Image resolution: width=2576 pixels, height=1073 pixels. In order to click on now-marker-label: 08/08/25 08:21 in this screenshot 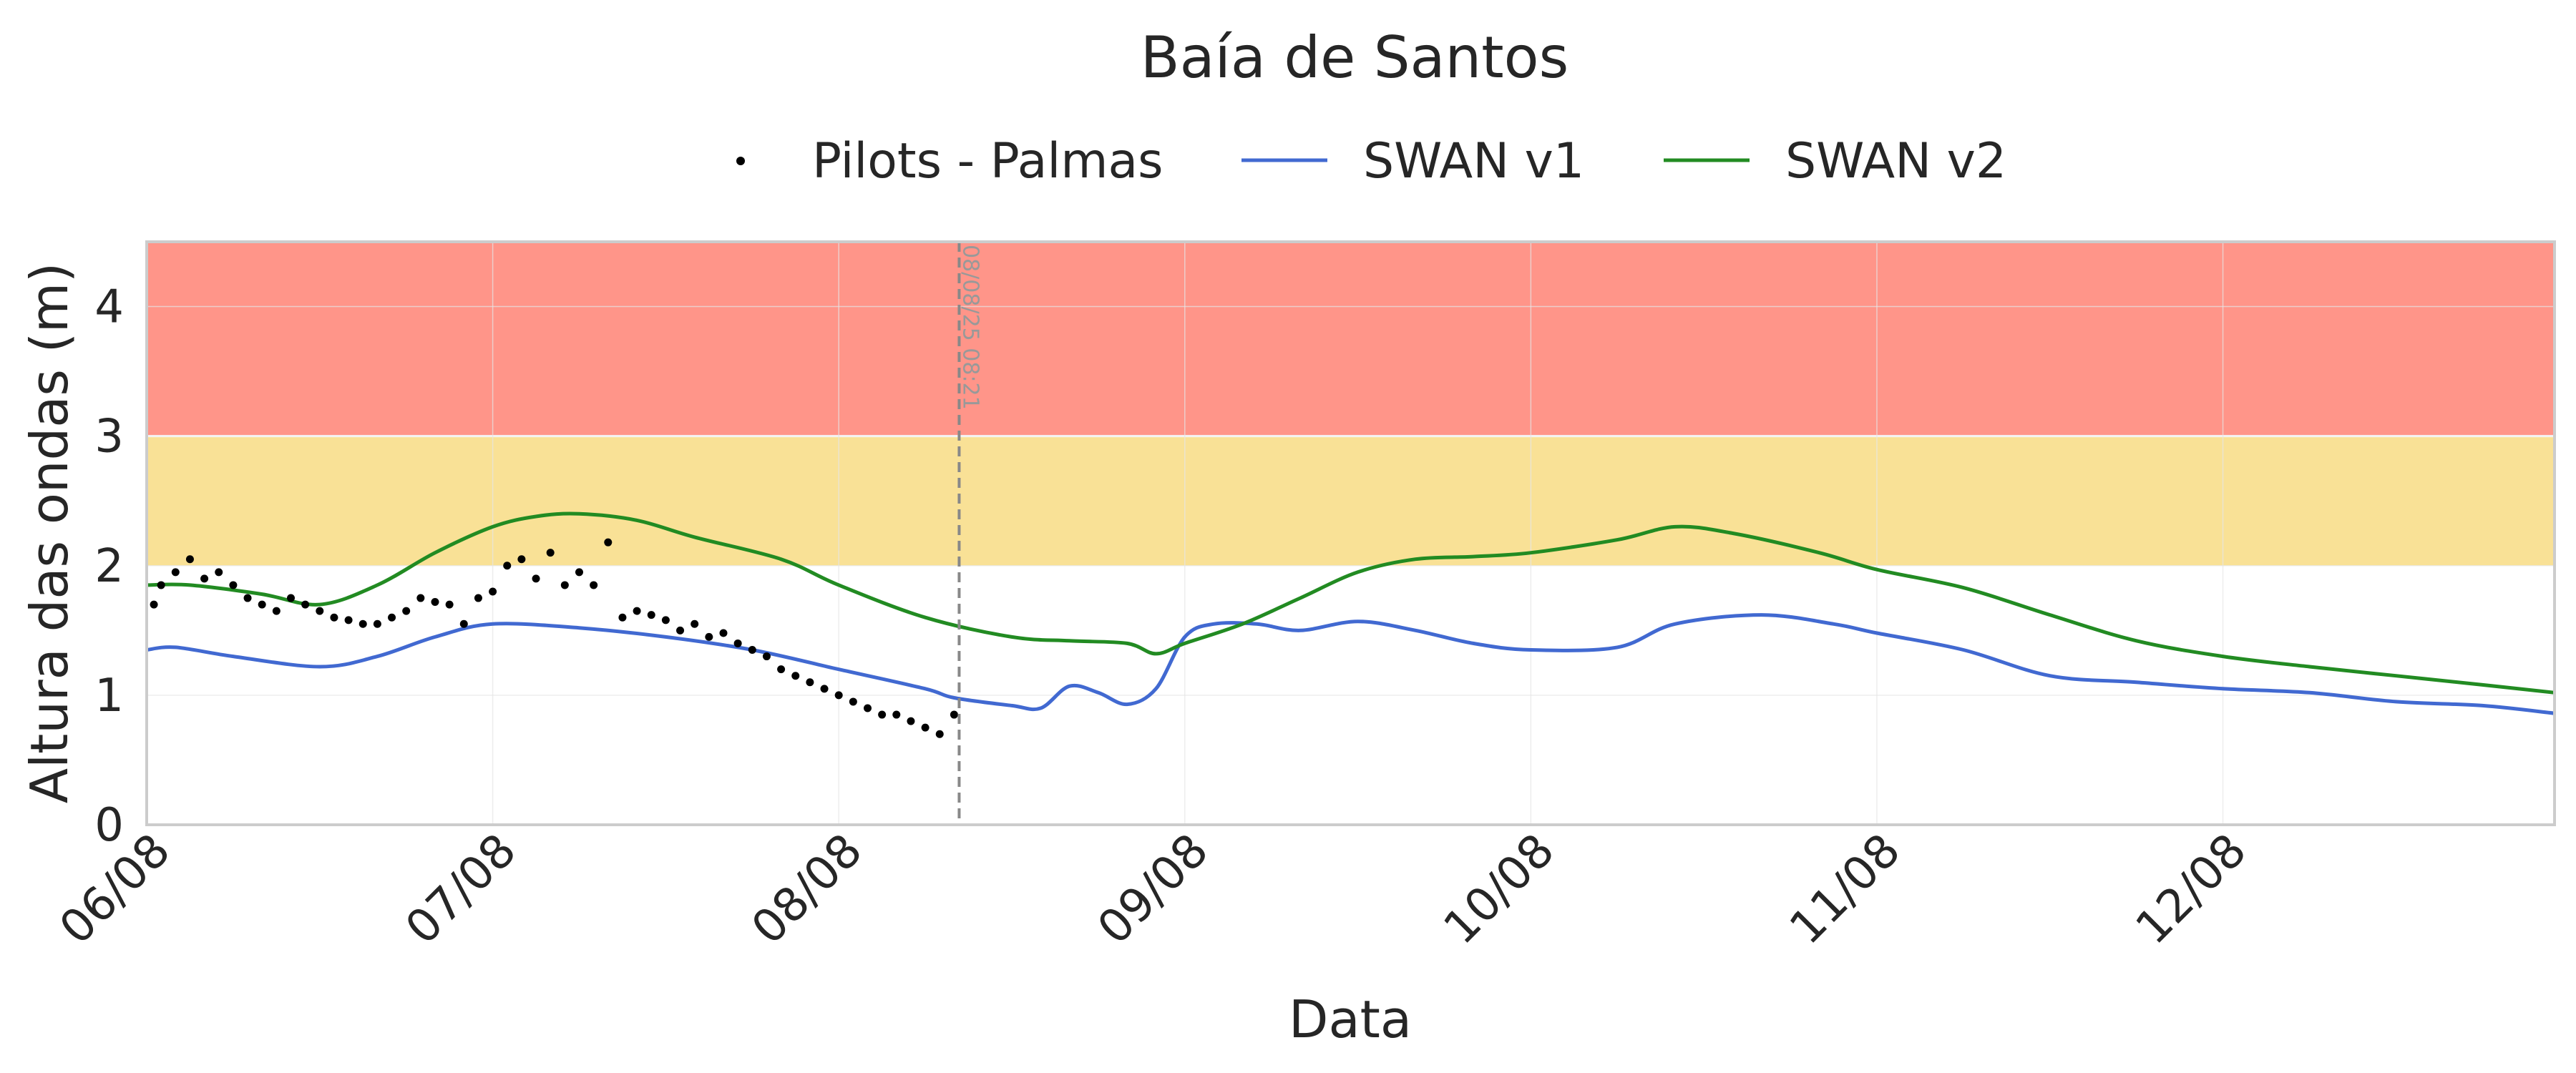, I will do `click(969, 327)`.